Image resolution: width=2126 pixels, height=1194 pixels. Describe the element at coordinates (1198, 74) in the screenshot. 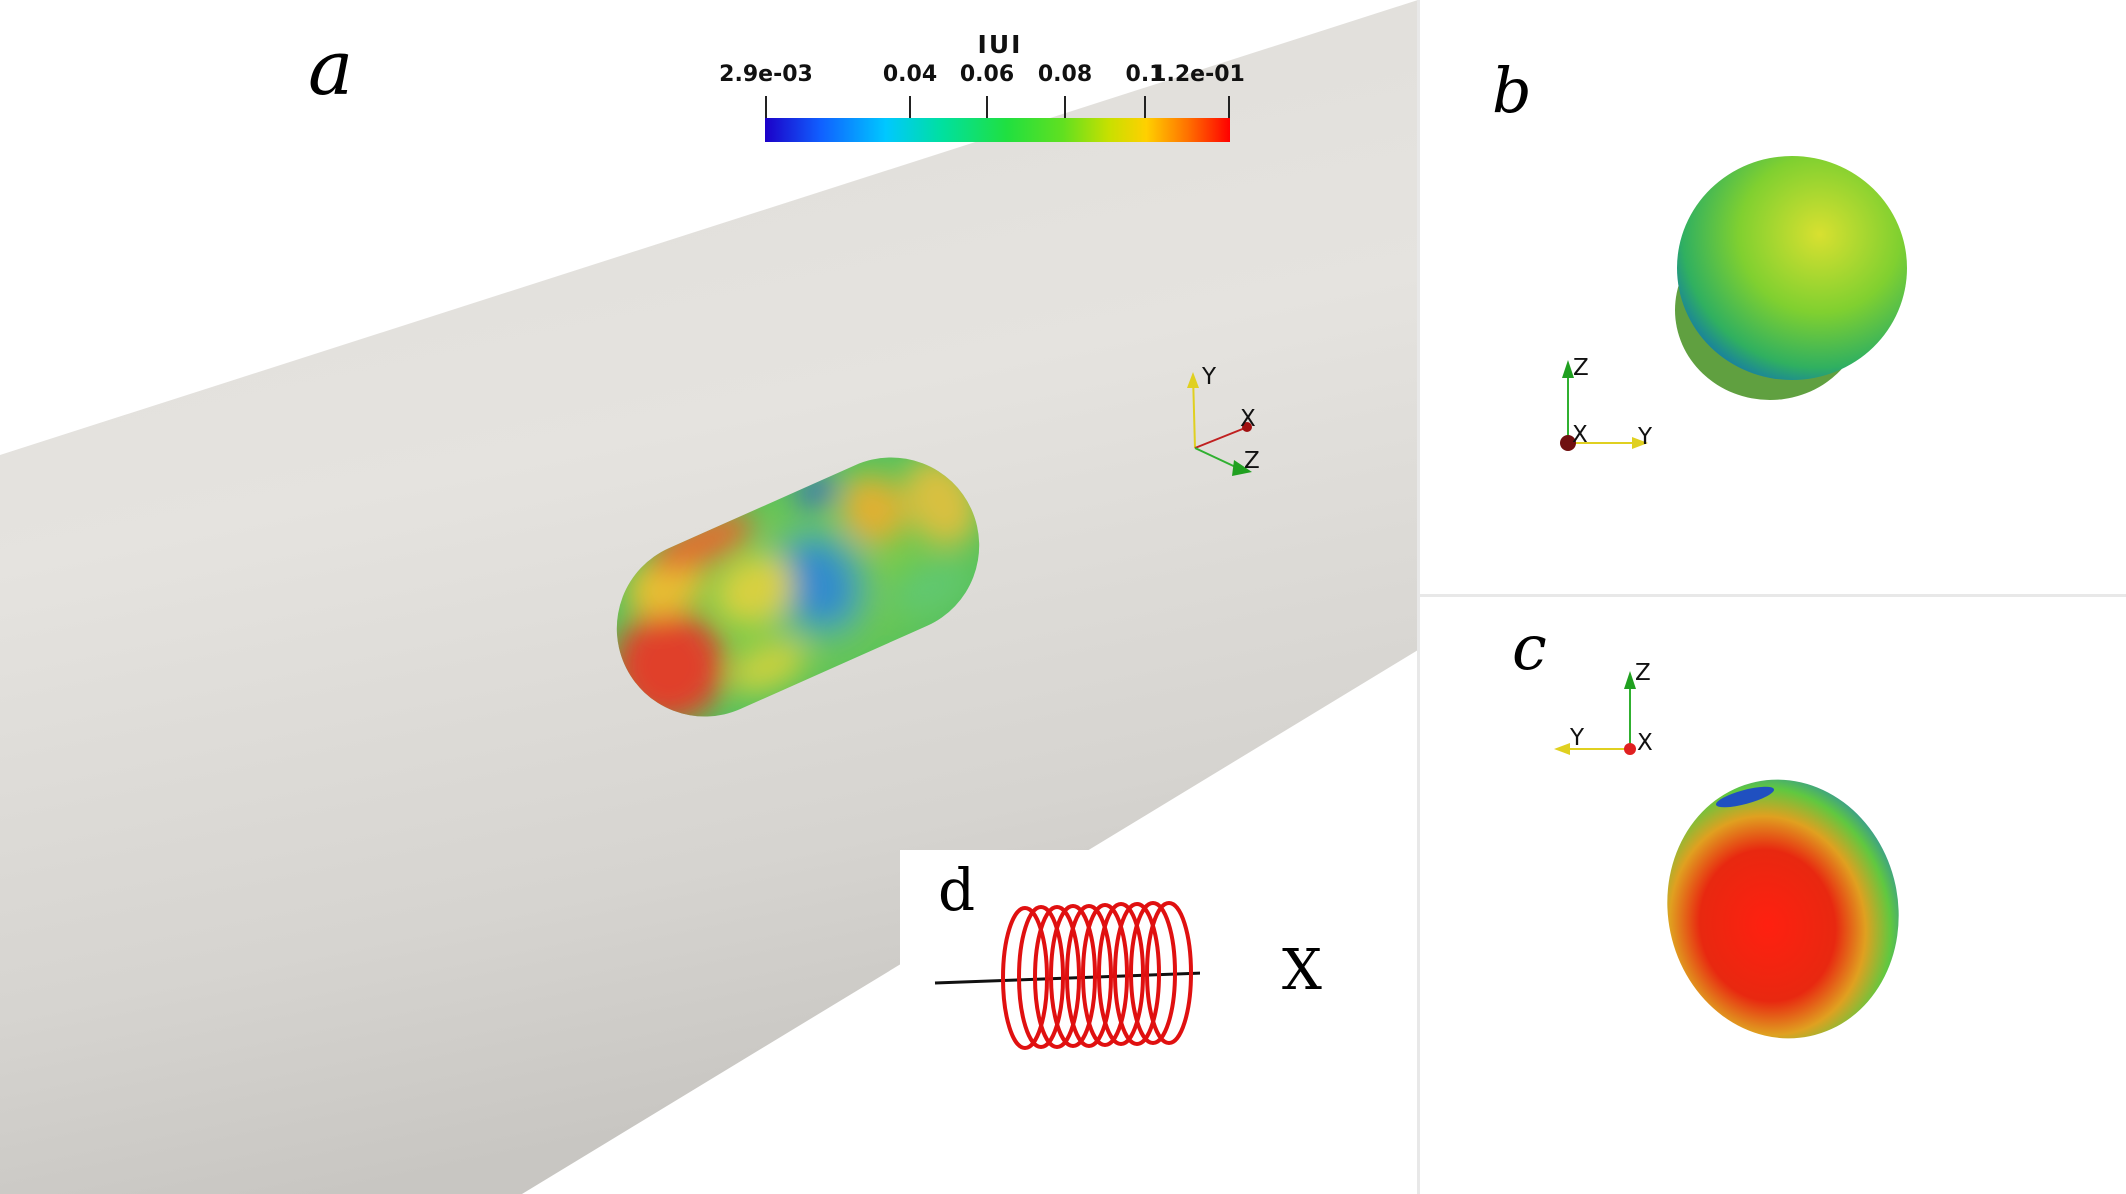

I see `color-bar-tick: 1.2e-01` at that location.